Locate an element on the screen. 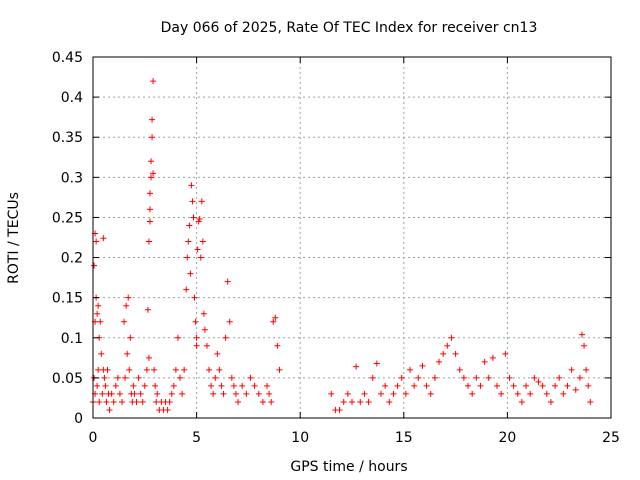 The height and width of the screenshot is (480, 640). y-tick-label: 0.05 is located at coordinates (67, 379).